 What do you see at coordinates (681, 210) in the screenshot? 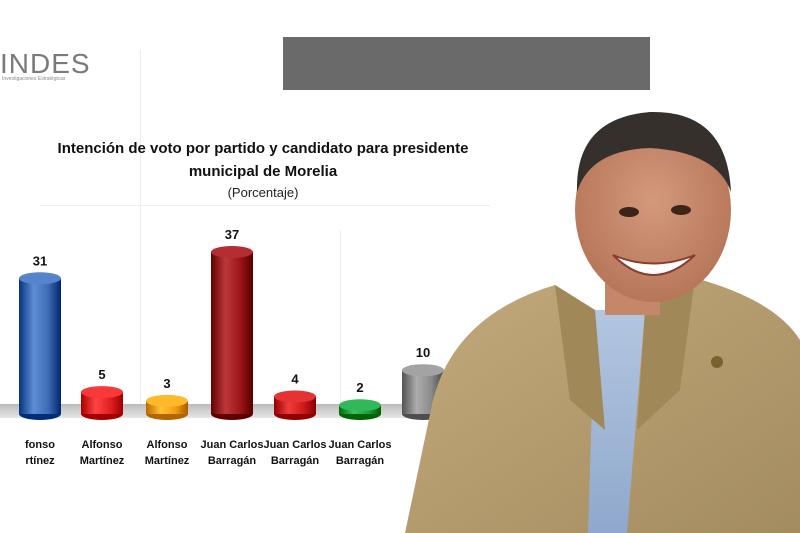
I see `eye-right` at bounding box center [681, 210].